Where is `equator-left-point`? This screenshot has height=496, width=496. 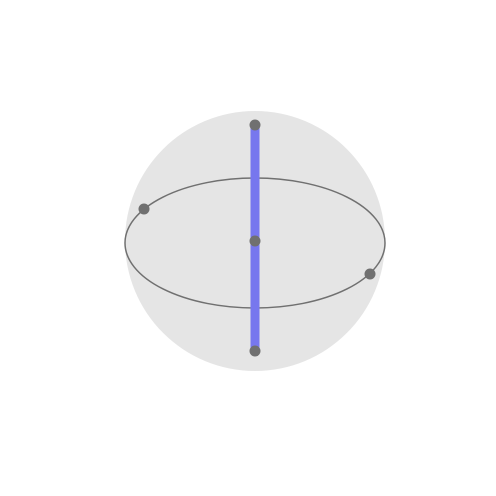 equator-left-point is located at coordinates (144, 209).